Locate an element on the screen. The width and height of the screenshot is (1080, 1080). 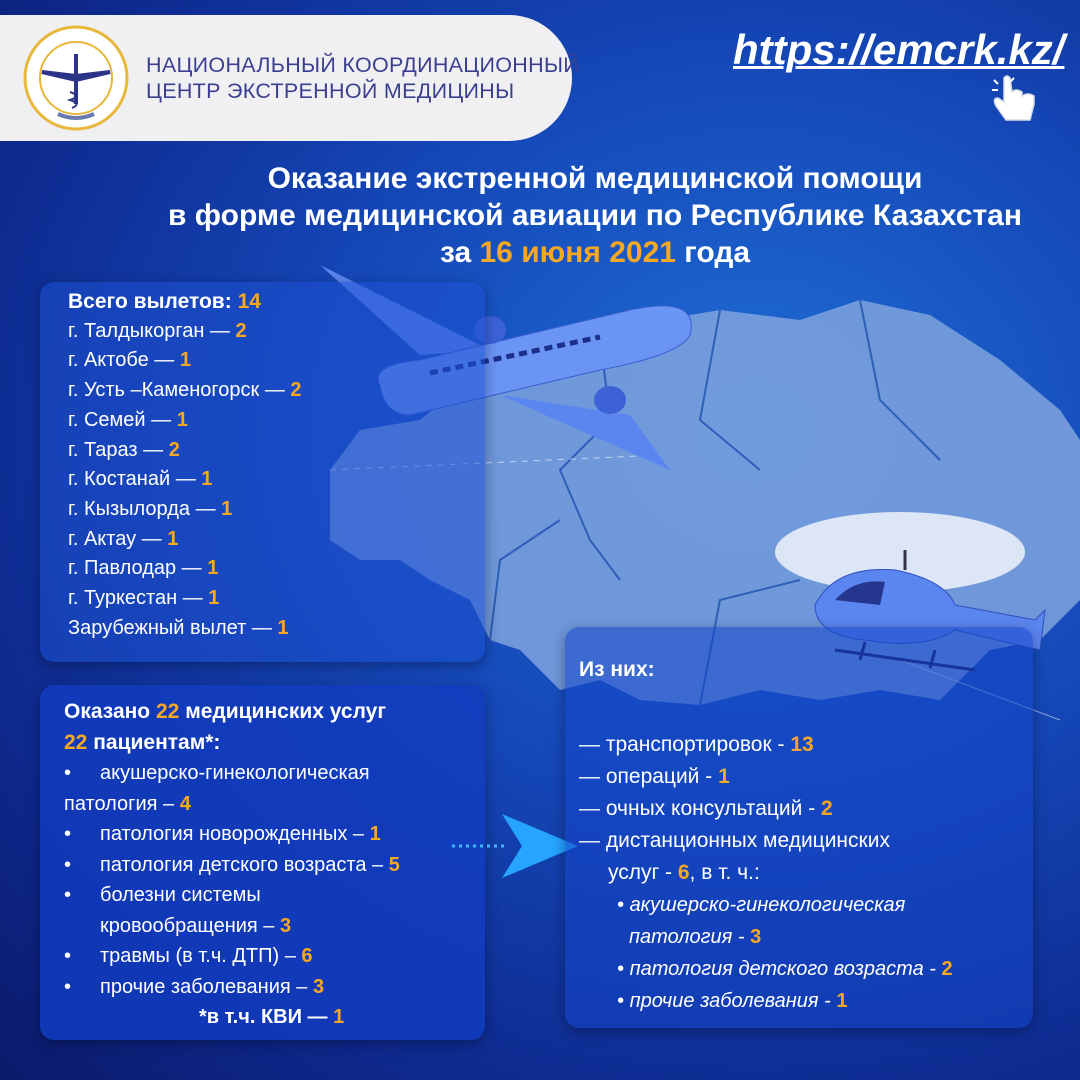
flight-item: г. Костанай — 1 is located at coordinates (185, 480).